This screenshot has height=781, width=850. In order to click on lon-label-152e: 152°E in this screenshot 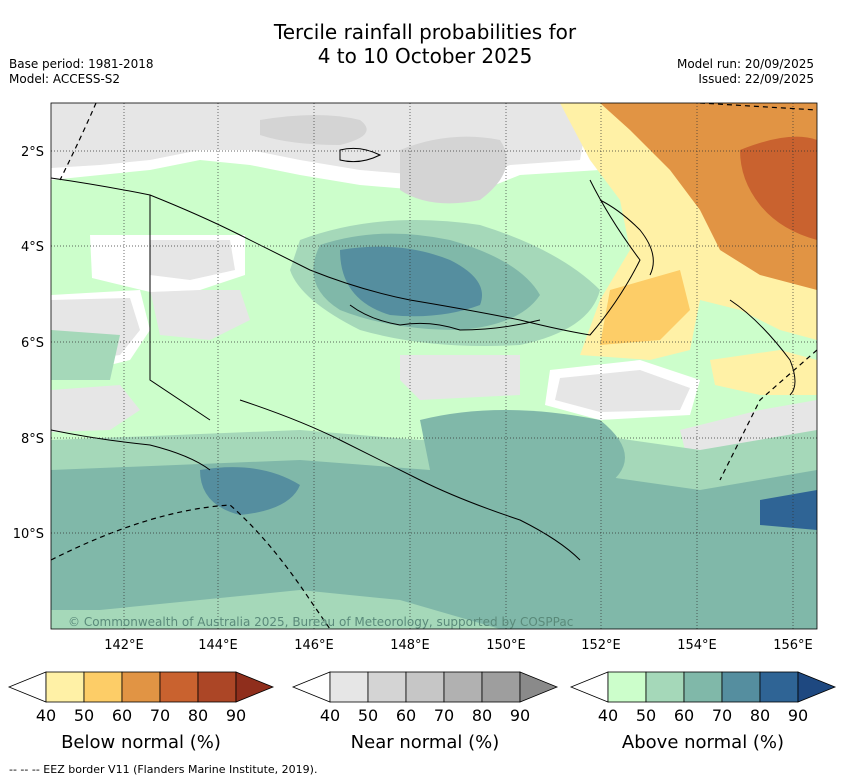, I will do `click(601, 645)`.